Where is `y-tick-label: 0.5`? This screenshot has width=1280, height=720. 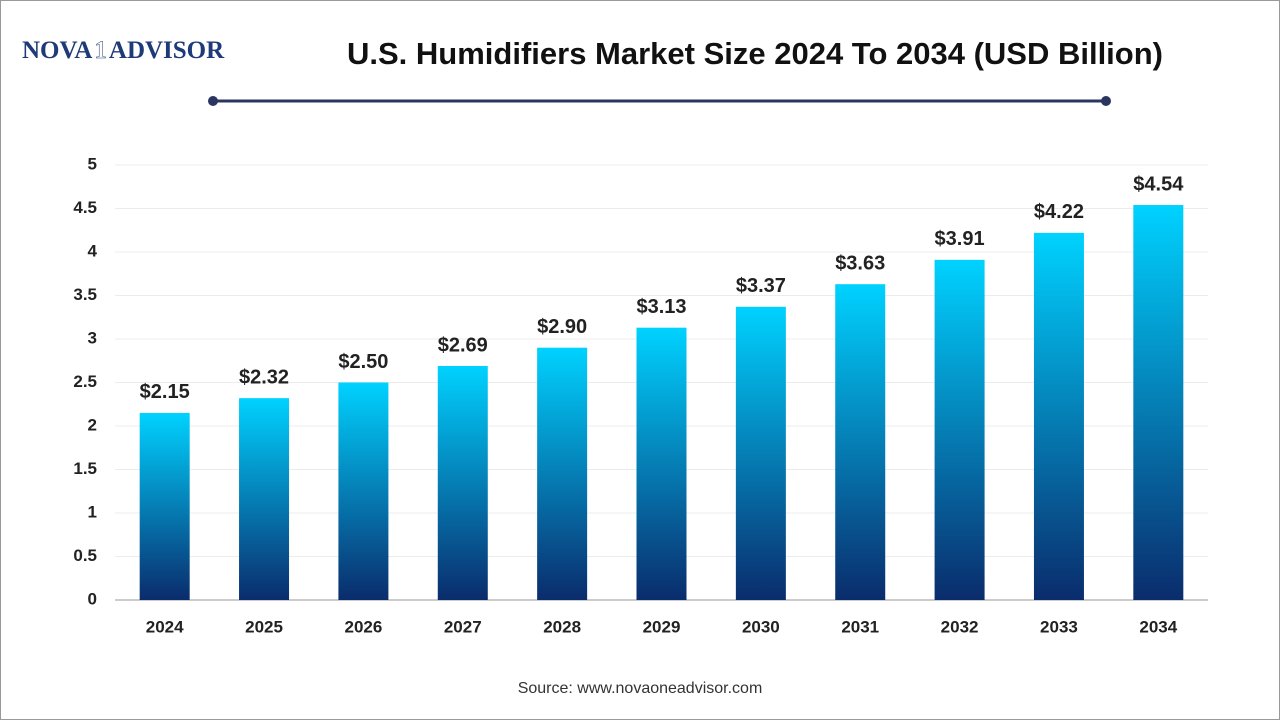 y-tick-label: 0.5 is located at coordinates (85, 555).